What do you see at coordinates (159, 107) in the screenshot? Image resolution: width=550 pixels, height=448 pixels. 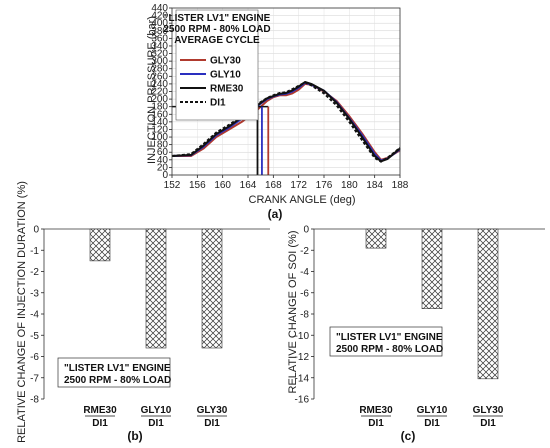 I see `panel-a-y-tick-label: 180` at bounding box center [159, 107].